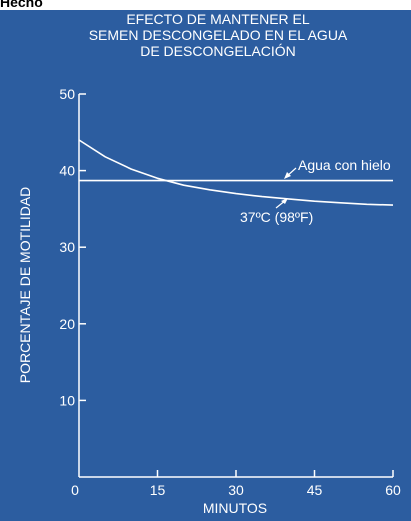 Image resolution: width=411 pixels, height=521 pixels. I want to click on label-agua-con-hielo: Agua con hielo, so click(344, 165).